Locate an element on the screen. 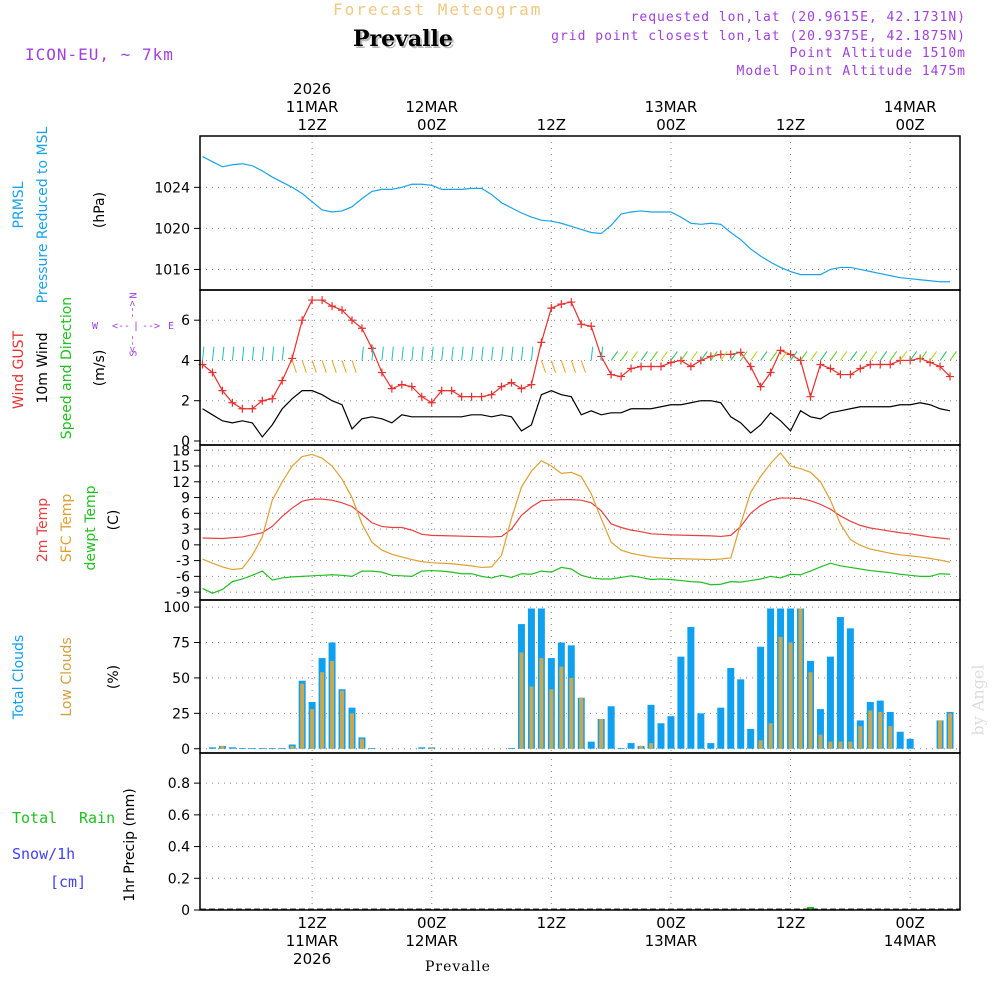  y-tick-label: 2 is located at coordinates (185, 402).